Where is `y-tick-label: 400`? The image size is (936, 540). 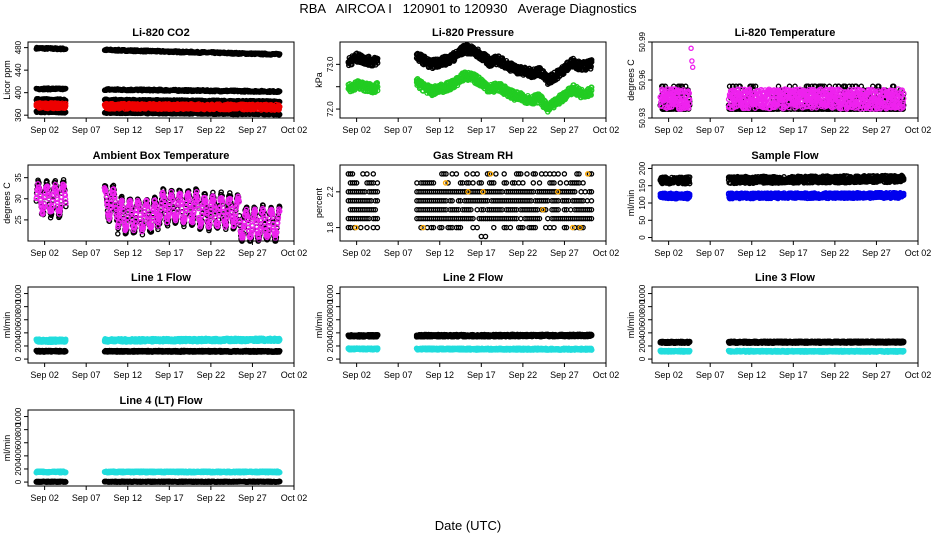
y-tick-label: 400 is located at coordinates (18, 92).